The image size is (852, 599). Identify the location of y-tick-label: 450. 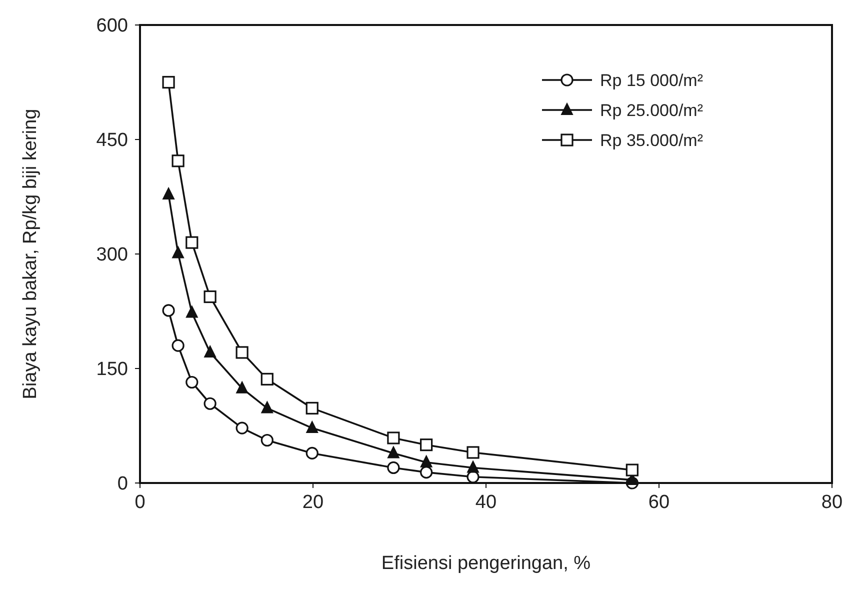
(112, 141).